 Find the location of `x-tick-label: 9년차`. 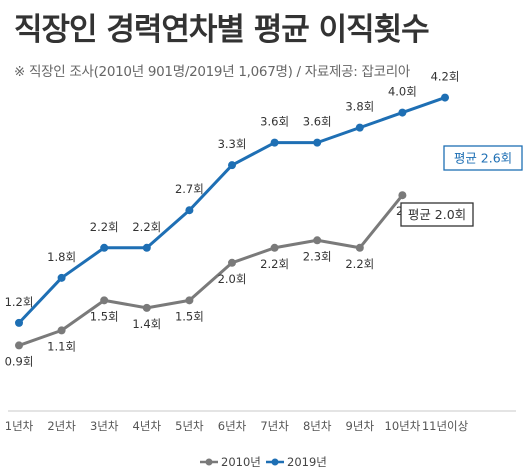

x-tick-label: 9년차 is located at coordinates (360, 426).